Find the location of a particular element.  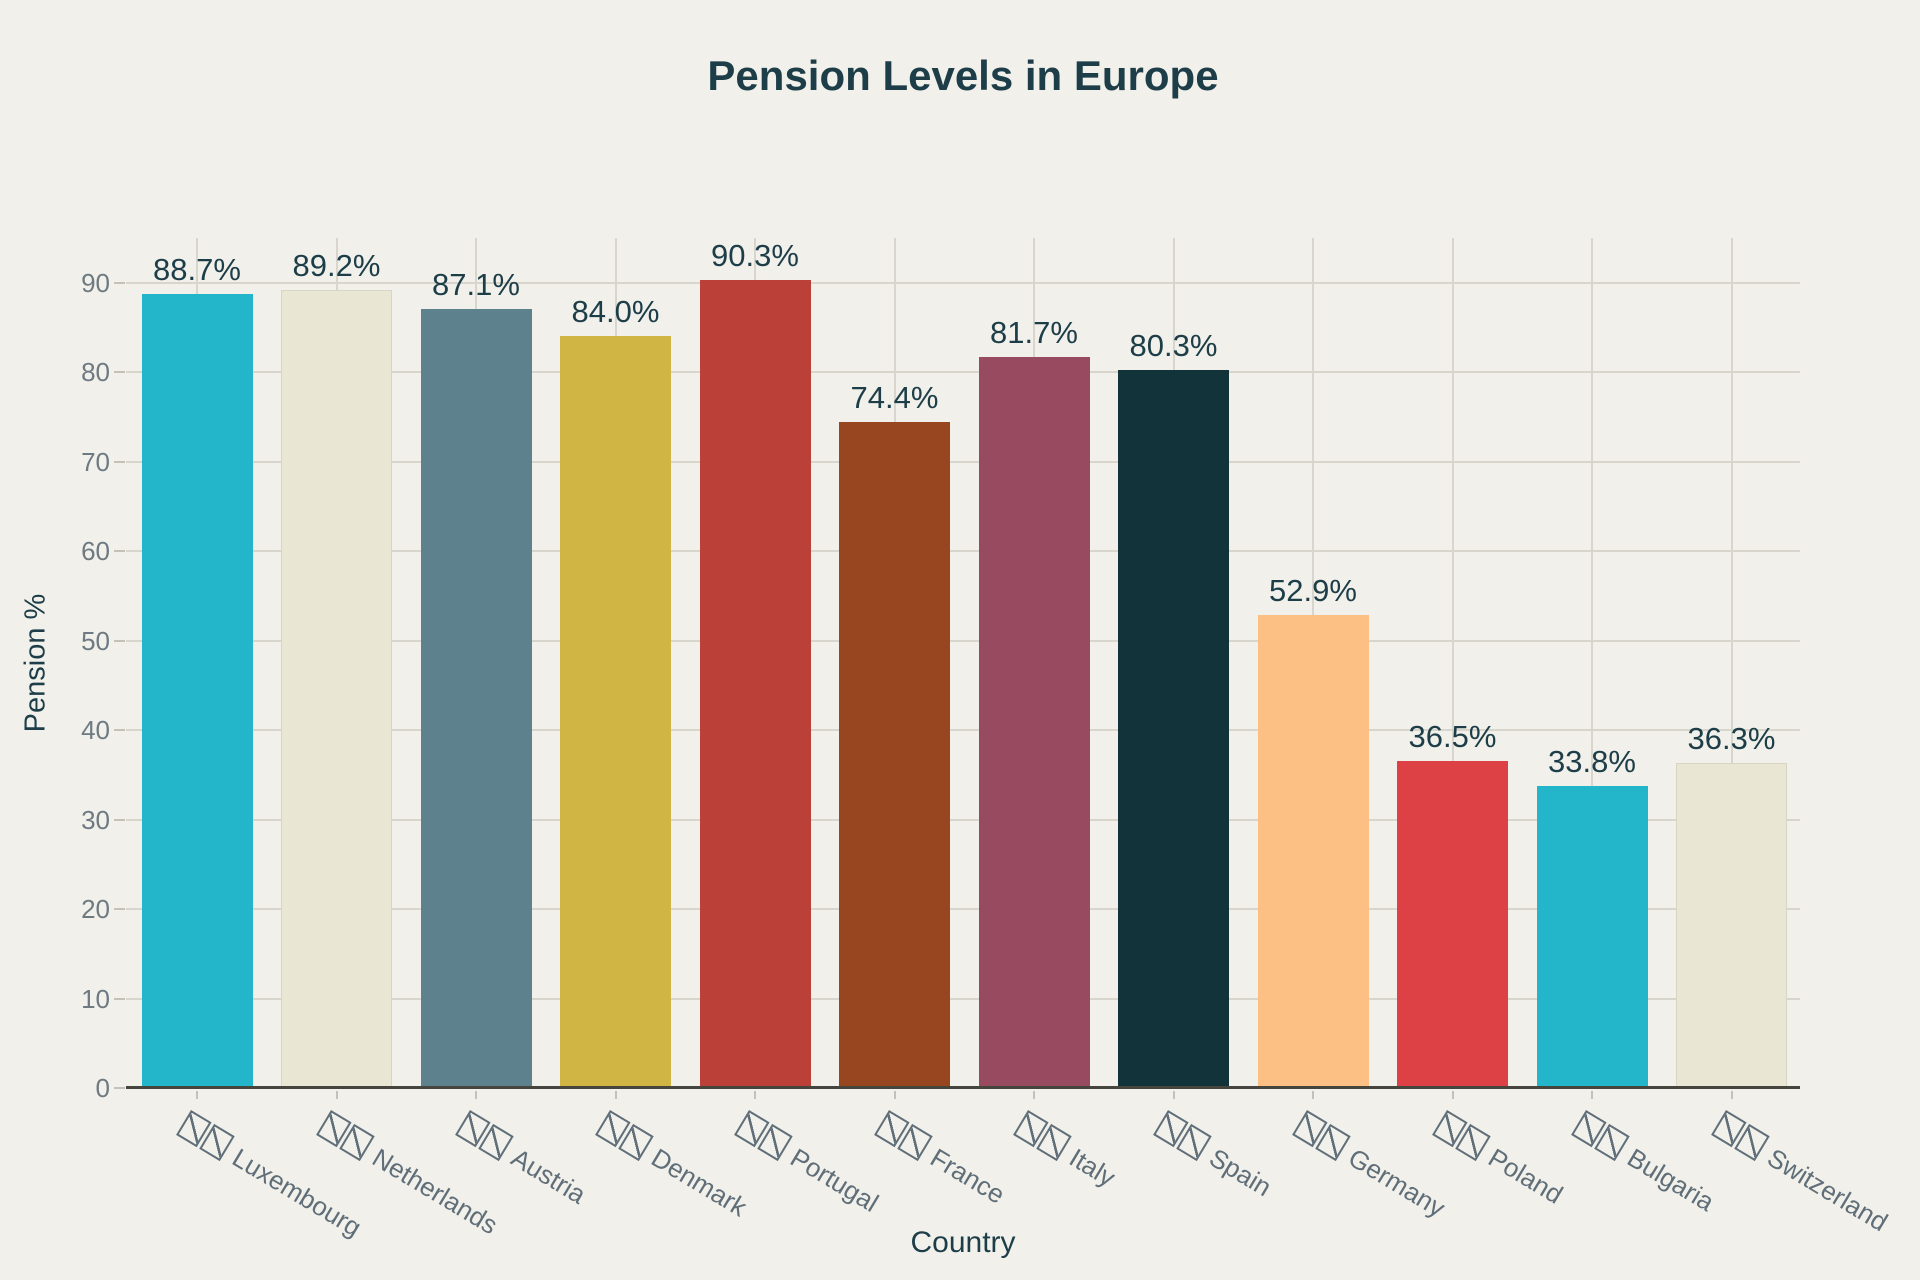

x-tick-label-text: Germany is located at coordinates (1397, 1183).